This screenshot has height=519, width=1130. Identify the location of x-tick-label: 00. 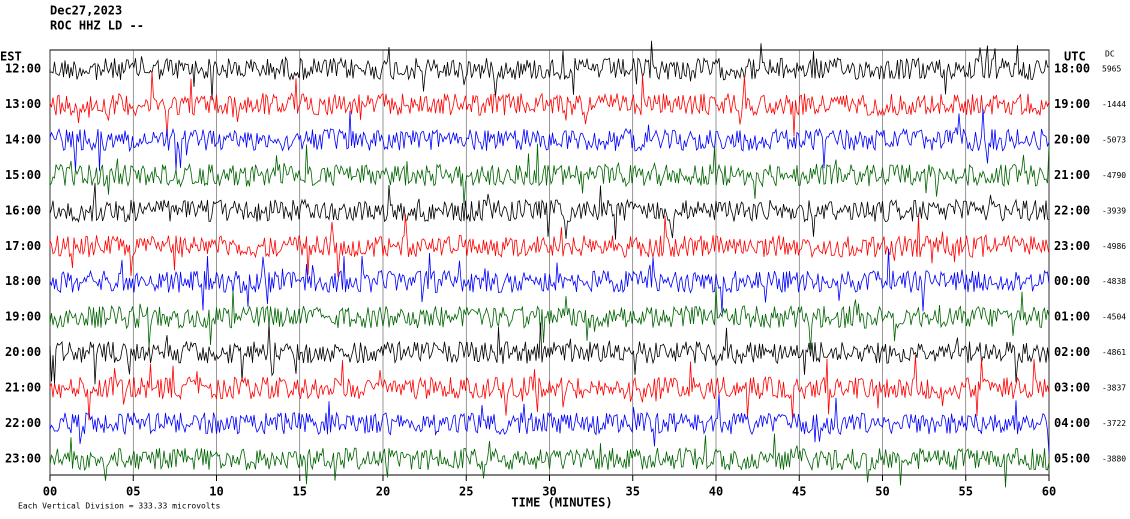
(50, 492).